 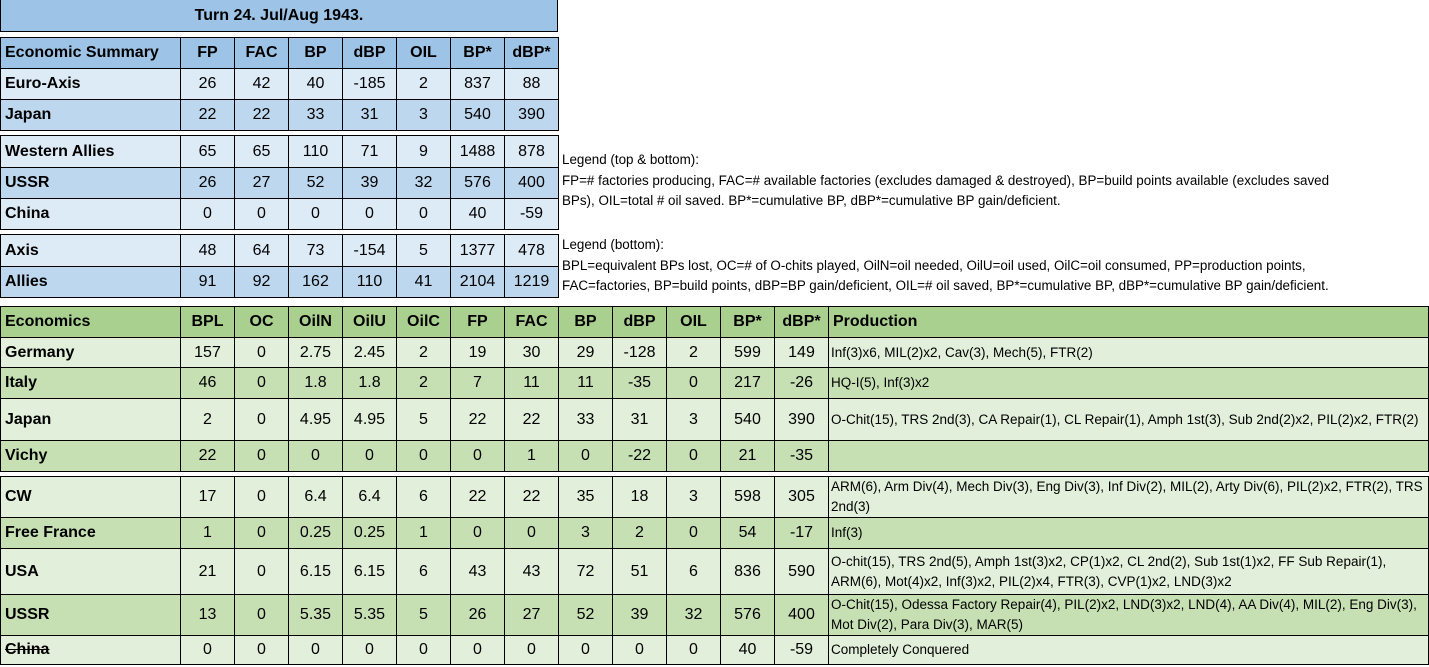 I want to click on value-cell: -22, so click(x=639, y=456).